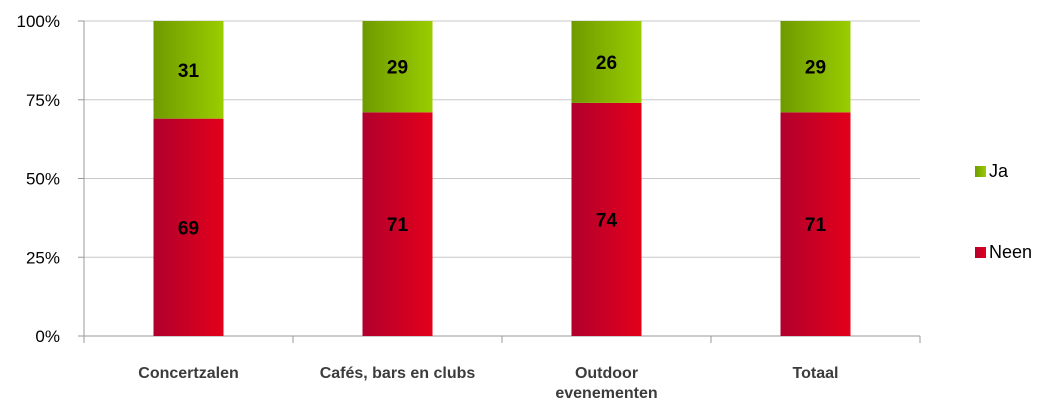  What do you see at coordinates (606, 393) in the screenshot?
I see `x-tick-label: evenementen` at bounding box center [606, 393].